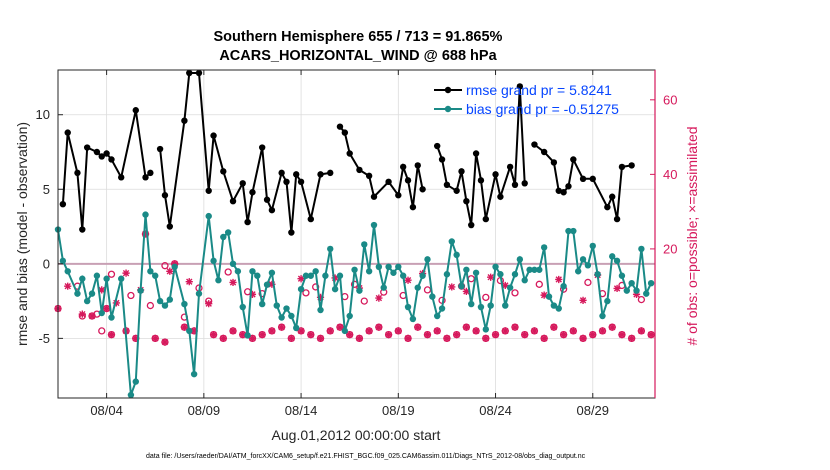 This screenshot has height=470, width=830. Describe the element at coordinates (46, 189) in the screenshot. I see `y-tick-label-left: 5` at that location.